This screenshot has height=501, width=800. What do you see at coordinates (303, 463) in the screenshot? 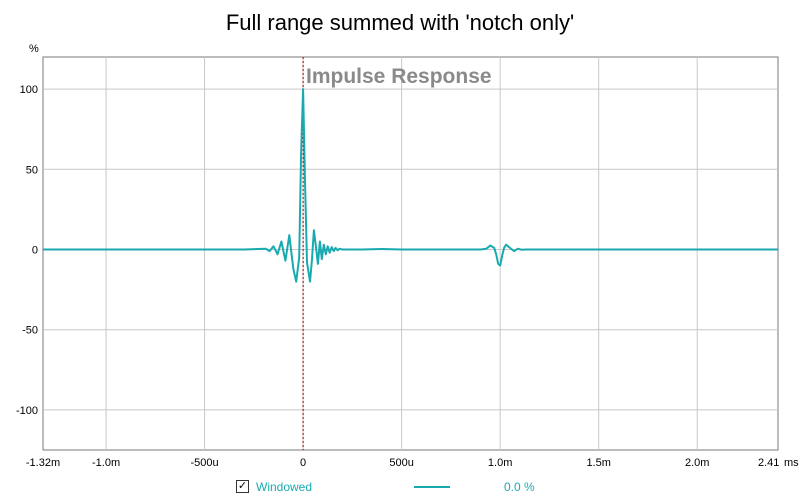
I see `x-tick-label: 0` at bounding box center [303, 463].